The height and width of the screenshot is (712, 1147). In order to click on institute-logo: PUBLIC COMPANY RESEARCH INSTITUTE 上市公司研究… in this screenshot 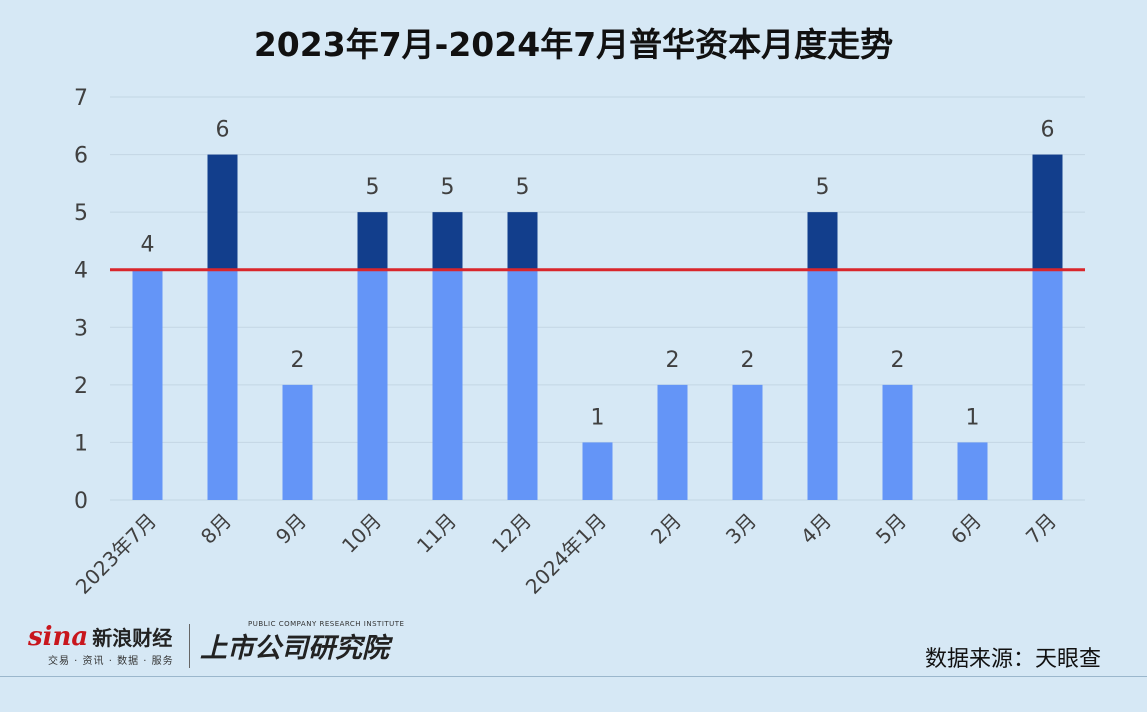, I will do `click(302, 642)`.